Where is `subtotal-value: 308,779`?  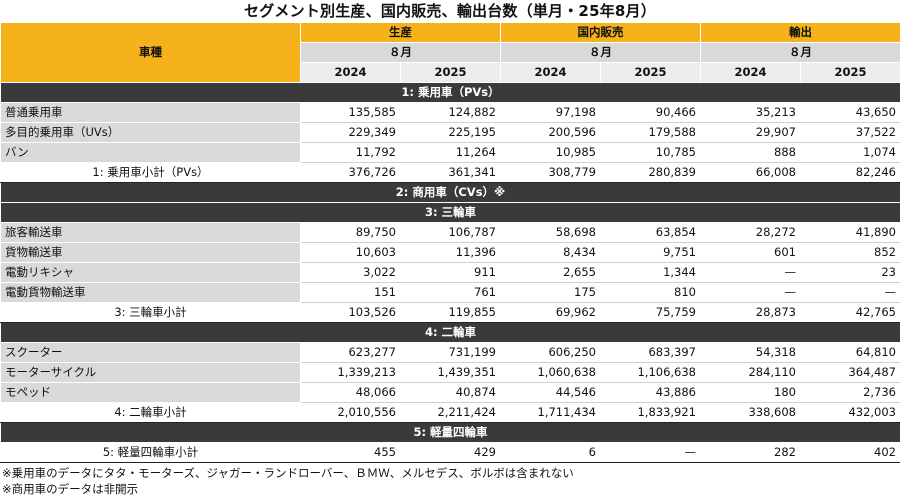 subtotal-value: 308,779 is located at coordinates (551, 173).